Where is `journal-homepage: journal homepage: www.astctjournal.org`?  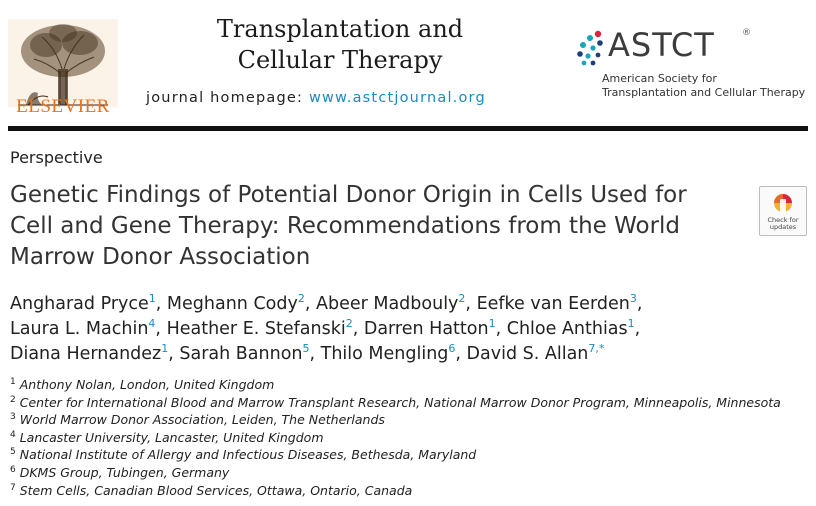
journal-homepage: journal homepage: www.astctjournal.org is located at coordinates (316, 98).